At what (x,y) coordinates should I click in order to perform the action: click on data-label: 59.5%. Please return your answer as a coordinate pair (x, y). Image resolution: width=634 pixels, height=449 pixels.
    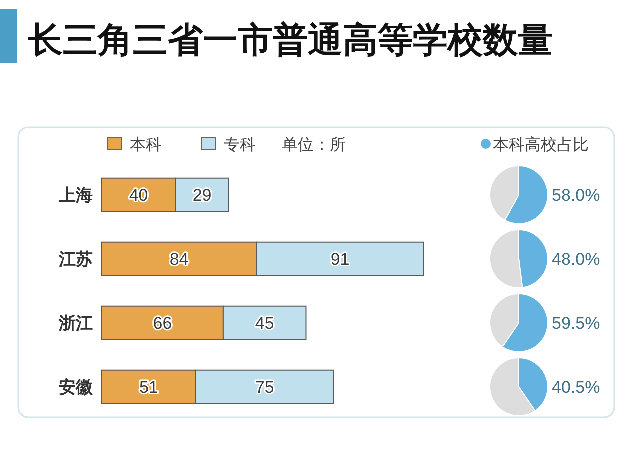
    Looking at the image, I should click on (576, 323).